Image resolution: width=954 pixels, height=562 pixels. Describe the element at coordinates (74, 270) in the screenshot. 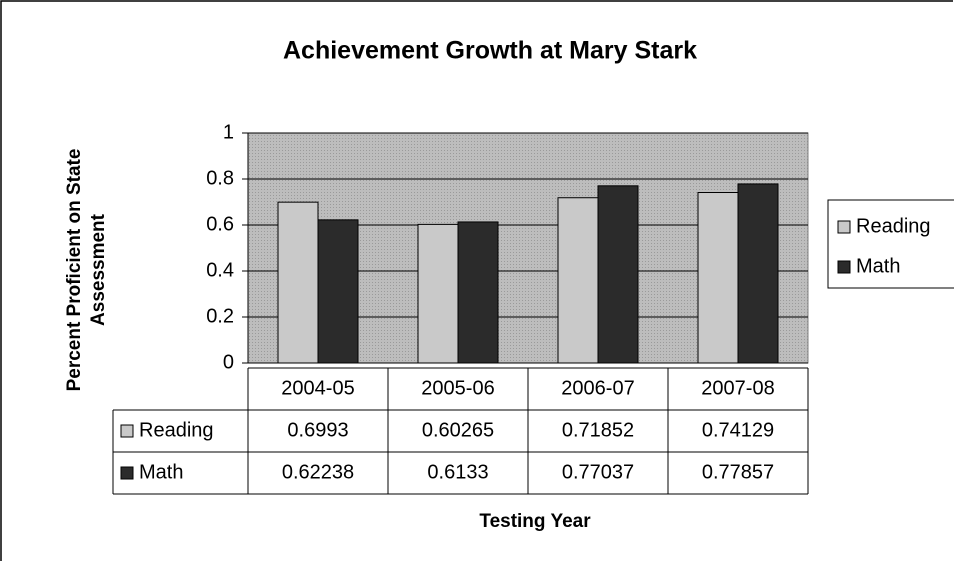

I see `y-axis-title-line: Percent Proficient on State` at that location.